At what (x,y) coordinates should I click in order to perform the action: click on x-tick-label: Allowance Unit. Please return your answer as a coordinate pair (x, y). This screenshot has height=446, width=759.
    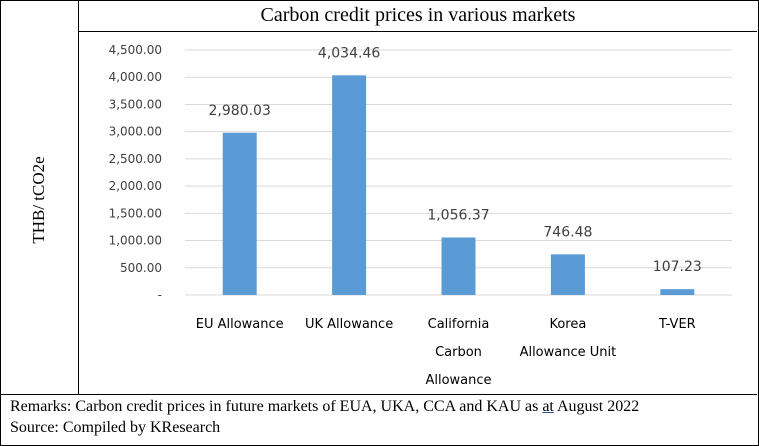
    Looking at the image, I should click on (568, 352).